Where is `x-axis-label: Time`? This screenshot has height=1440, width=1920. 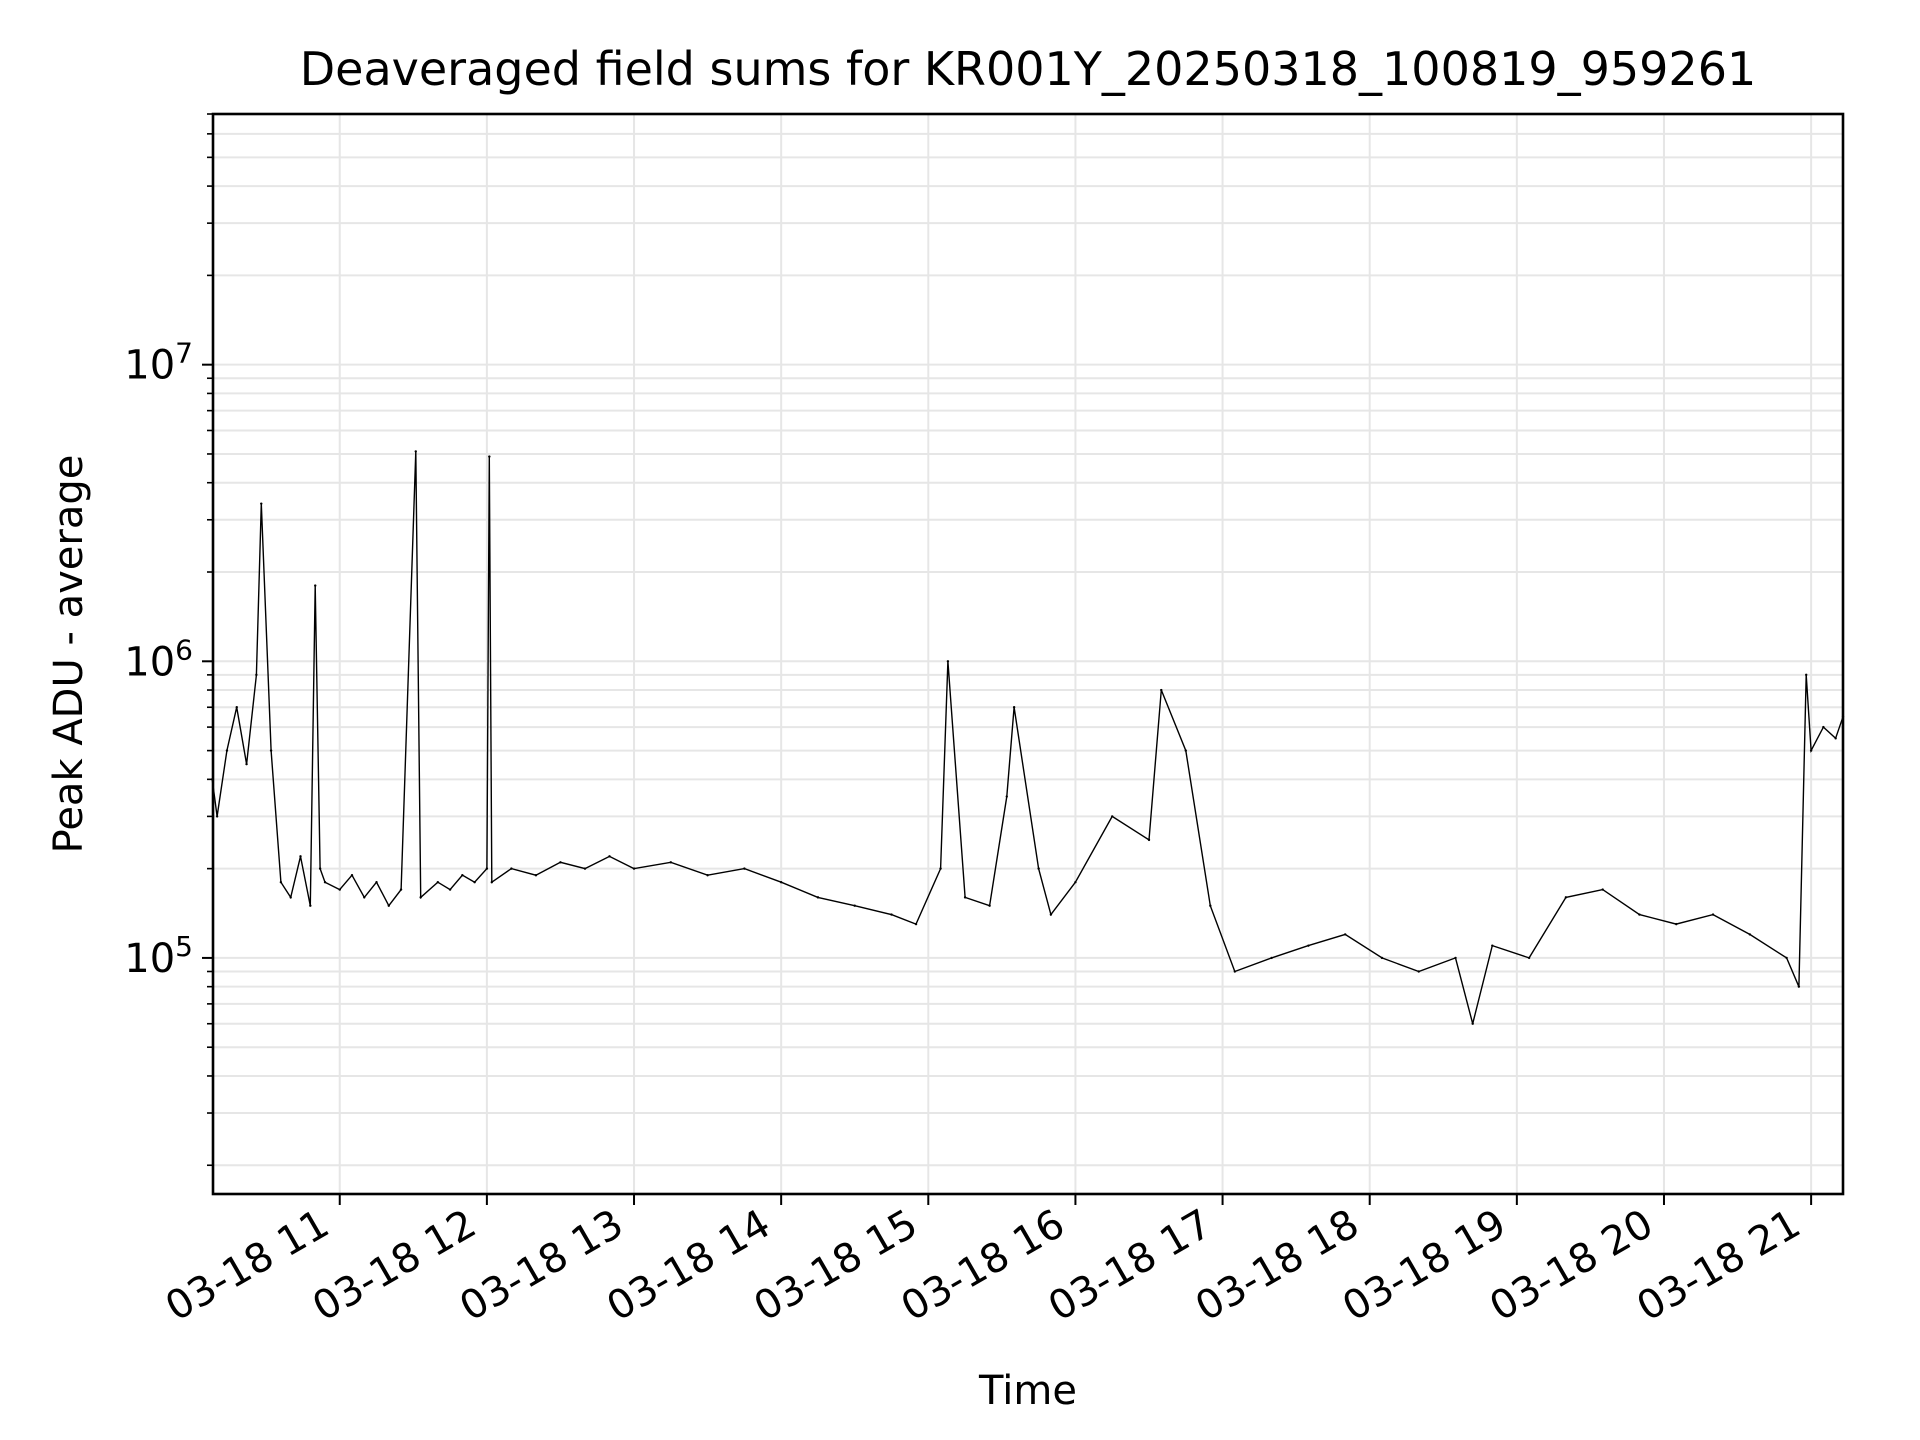
x-axis-label: Time is located at coordinates (1027, 1391).